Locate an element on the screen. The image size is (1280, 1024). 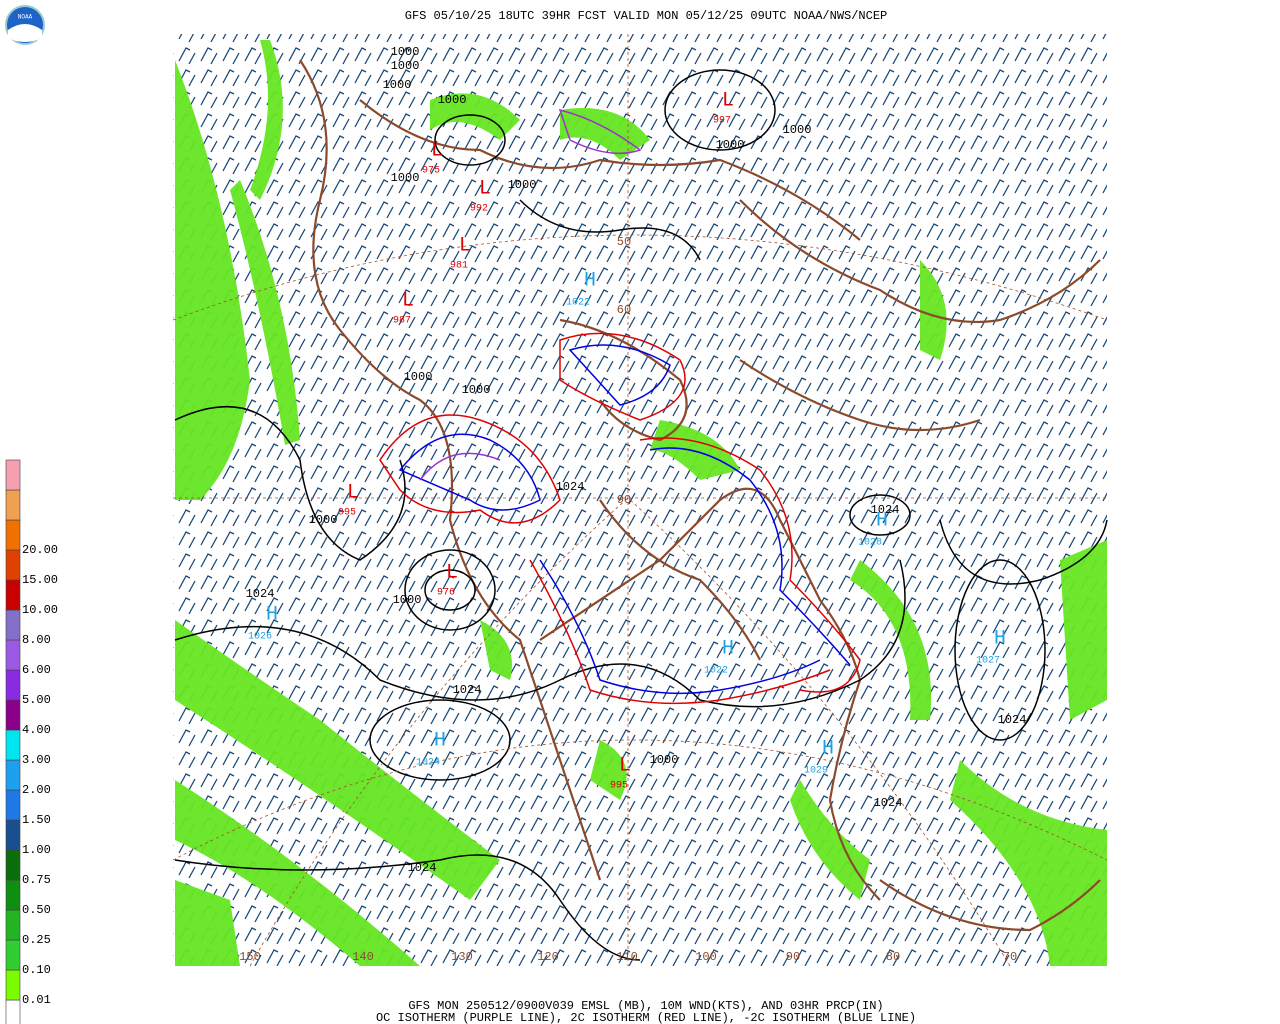
longitude-label: 70 is located at coordinates (1010, 957).